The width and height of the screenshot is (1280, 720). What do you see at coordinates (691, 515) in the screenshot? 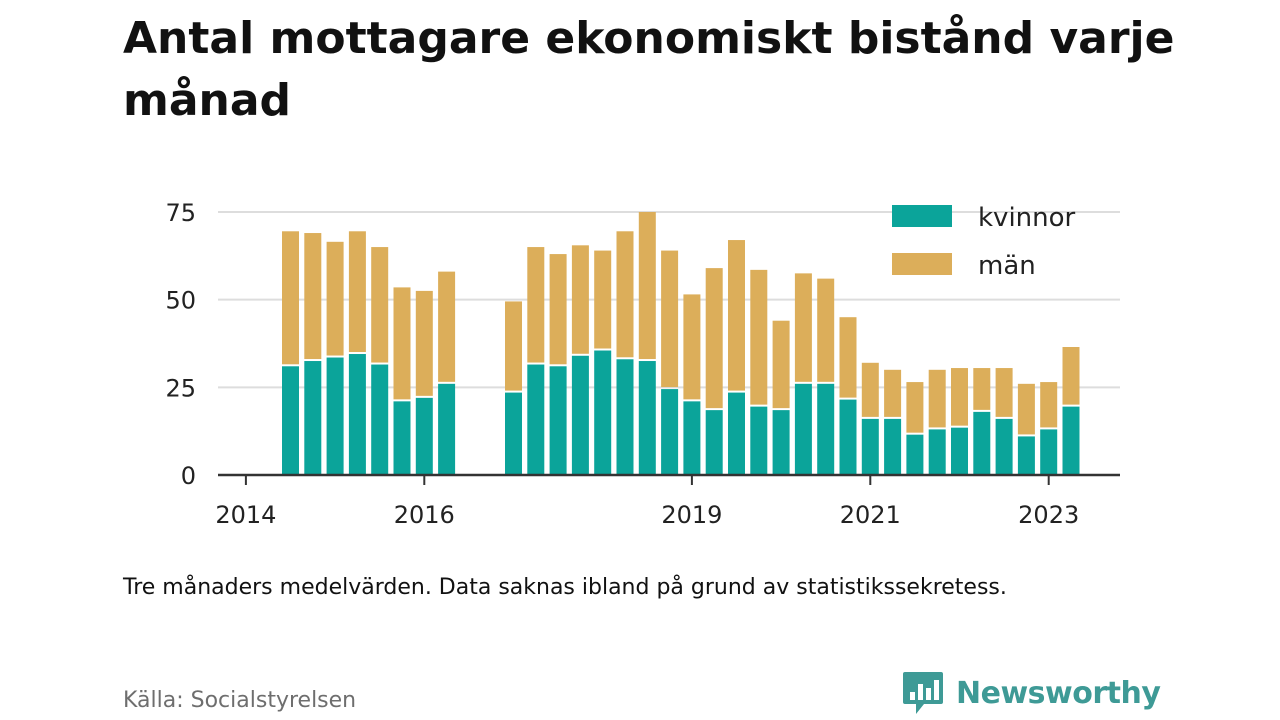
I see `x-tick-label: 2019` at bounding box center [691, 515].